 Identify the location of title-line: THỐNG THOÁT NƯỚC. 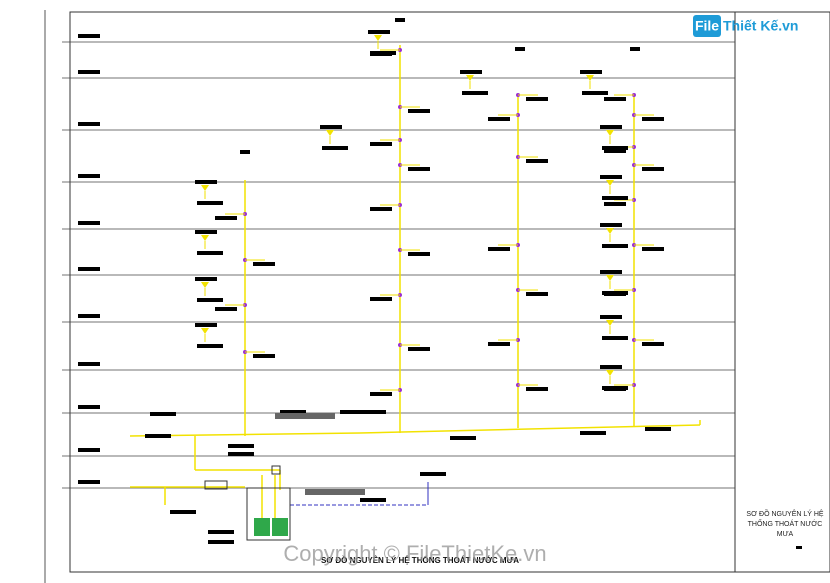
(785, 523).